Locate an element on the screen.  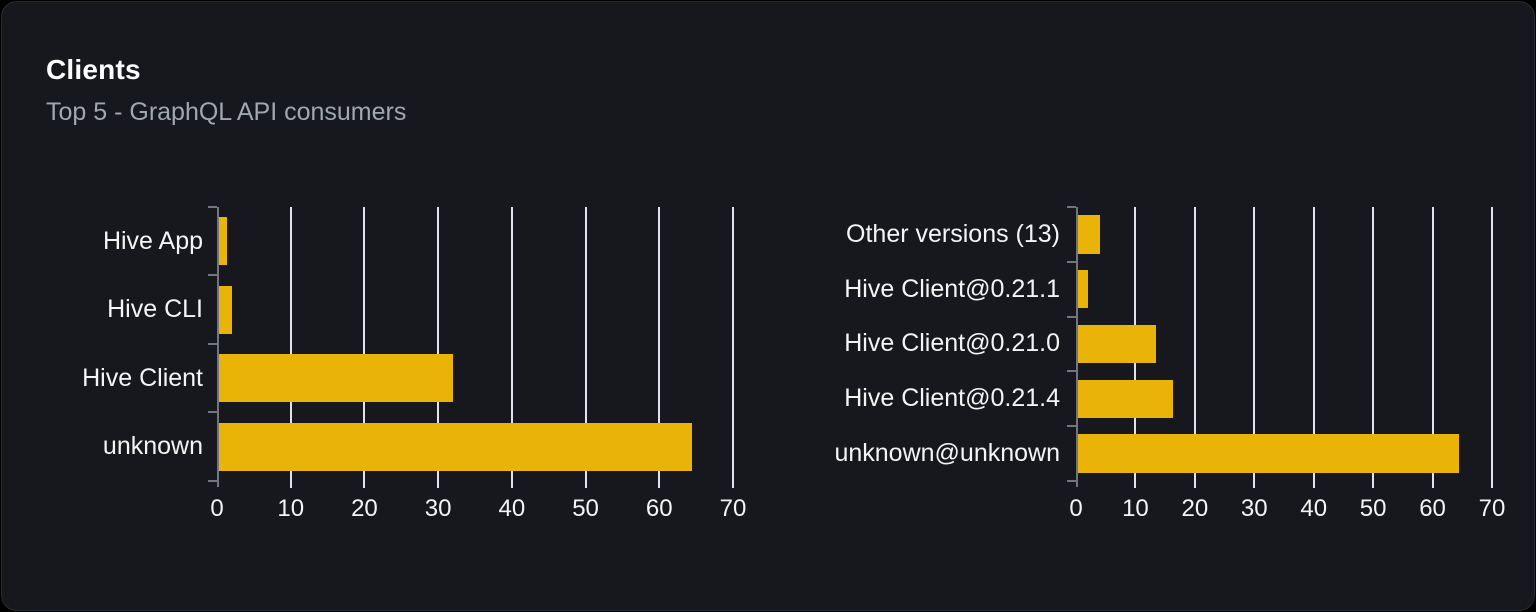
category-label: Hive Client is located at coordinates (142, 377).